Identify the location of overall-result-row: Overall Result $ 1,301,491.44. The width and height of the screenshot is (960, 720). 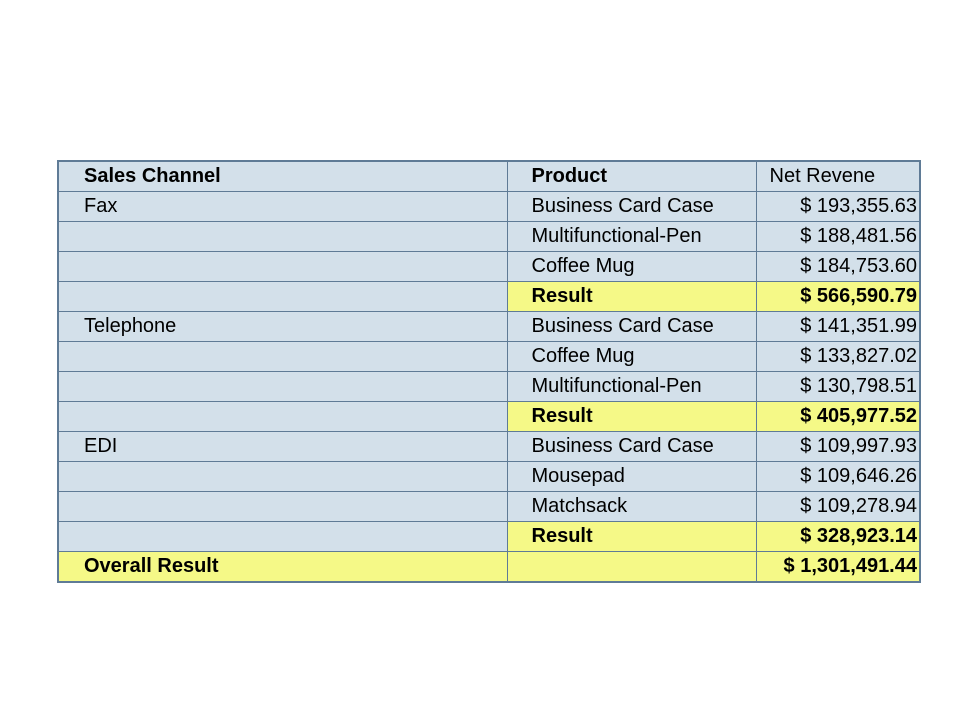
(489, 567).